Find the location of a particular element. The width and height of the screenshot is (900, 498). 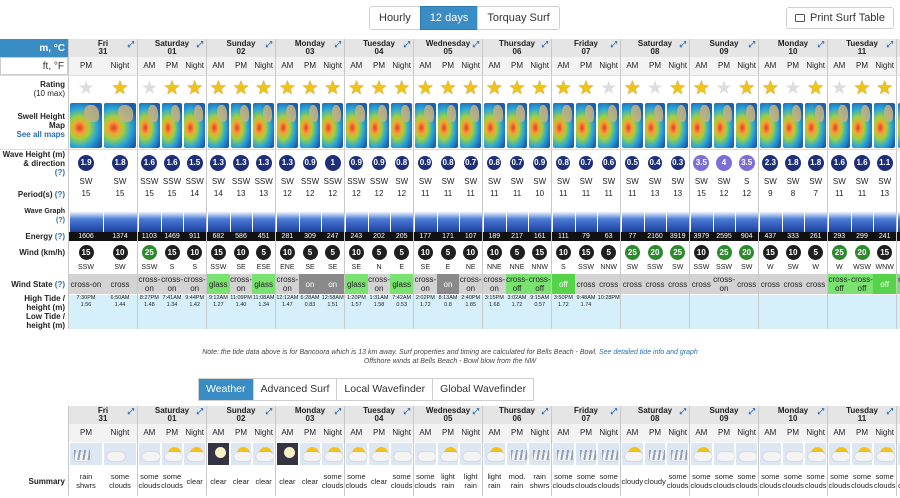

wave-height-cell: 1.3 is located at coordinates (287, 163).